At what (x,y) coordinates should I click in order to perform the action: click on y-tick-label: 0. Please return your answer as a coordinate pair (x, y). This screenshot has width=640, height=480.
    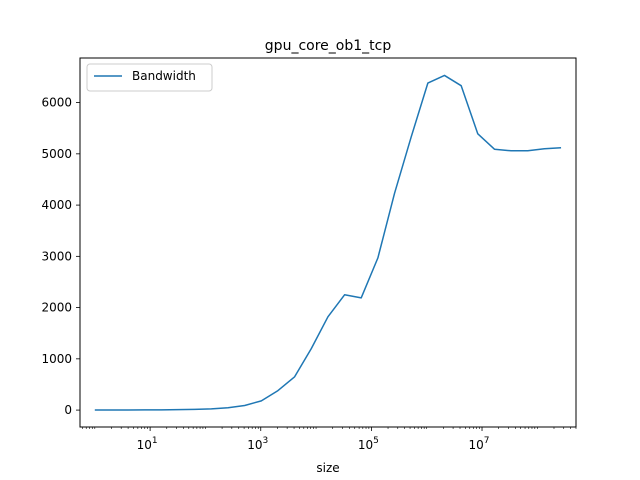
    Looking at the image, I should click on (68, 410).